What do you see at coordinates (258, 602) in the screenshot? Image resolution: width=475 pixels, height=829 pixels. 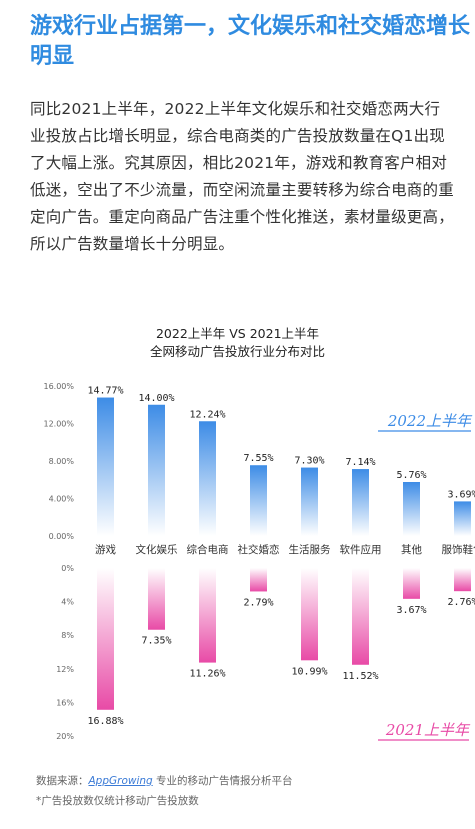 I see `data-label-2021: 2.79%` at bounding box center [258, 602].